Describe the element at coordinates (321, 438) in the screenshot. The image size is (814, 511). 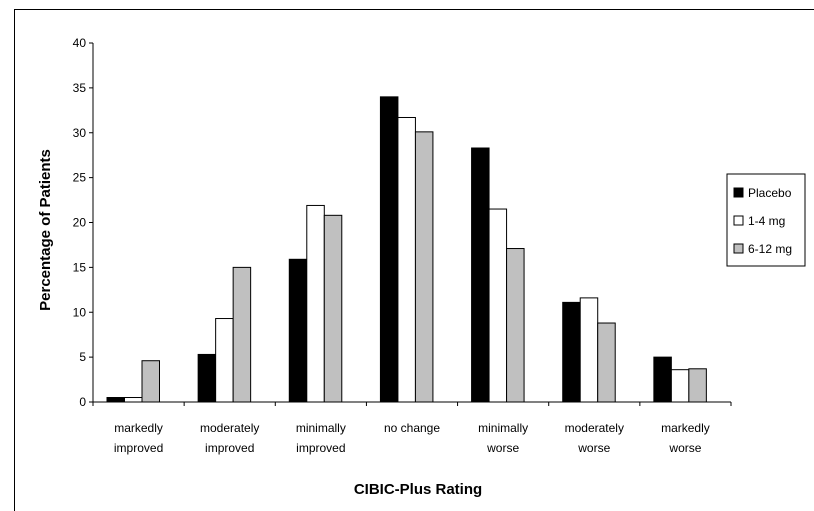
I see `x-category-label: minimally improved` at that location.